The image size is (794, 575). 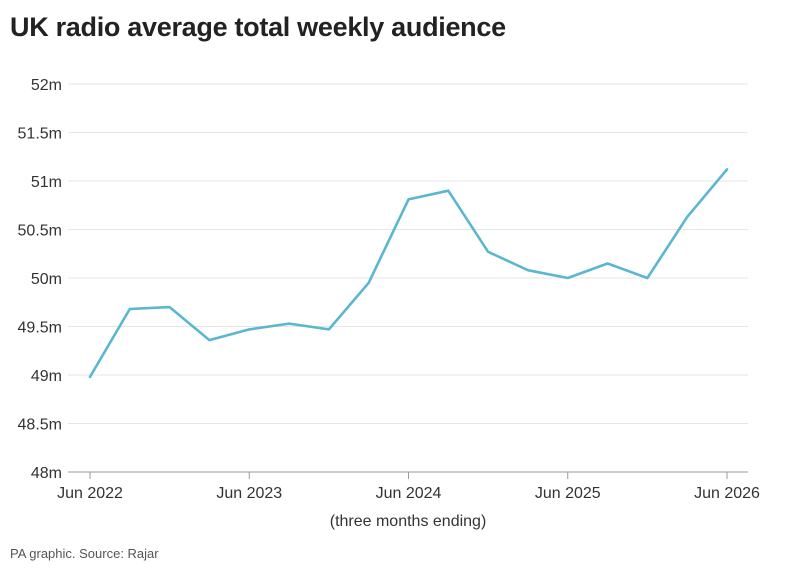 I want to click on y-axis: 48m 48.5m 49m 49.5m 50m 50.5m 51m 51.5m 52m, so click(x=40, y=279).